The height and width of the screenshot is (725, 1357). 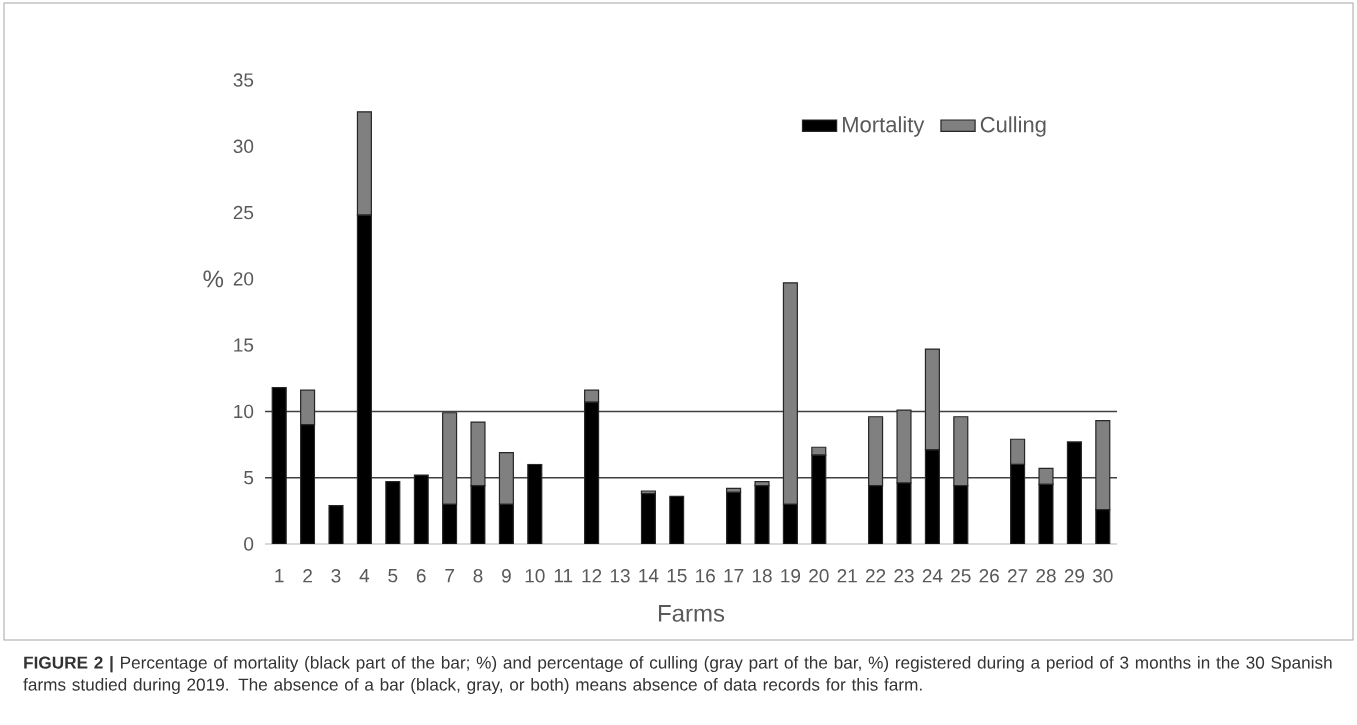 What do you see at coordinates (249, 478) in the screenshot?
I see `y-tick-label: 5` at bounding box center [249, 478].